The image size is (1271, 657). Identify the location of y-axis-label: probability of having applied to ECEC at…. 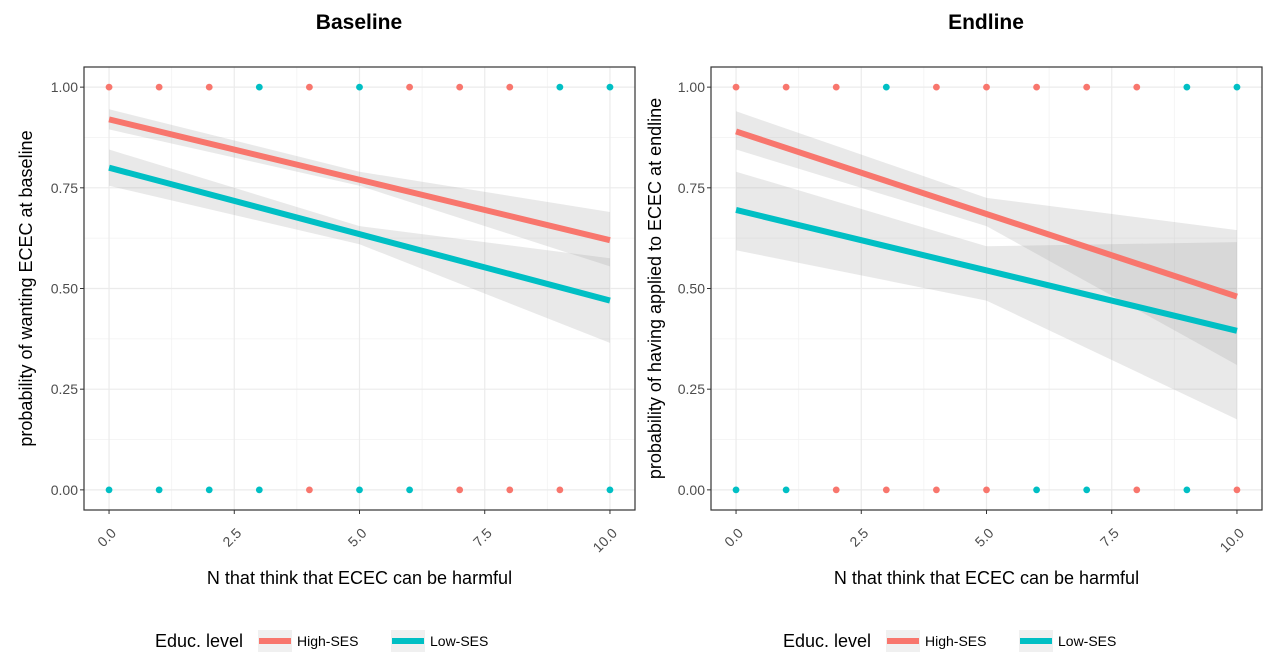
(655, 288).